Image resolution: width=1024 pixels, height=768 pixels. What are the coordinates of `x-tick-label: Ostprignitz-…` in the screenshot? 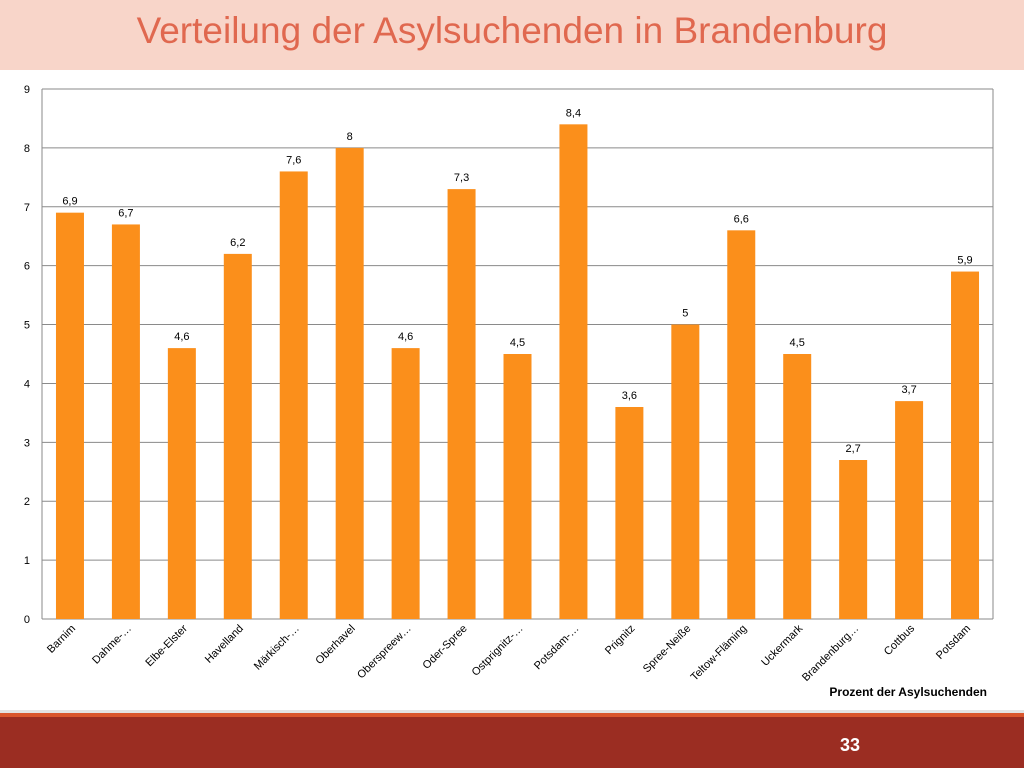 It's located at (498, 651).